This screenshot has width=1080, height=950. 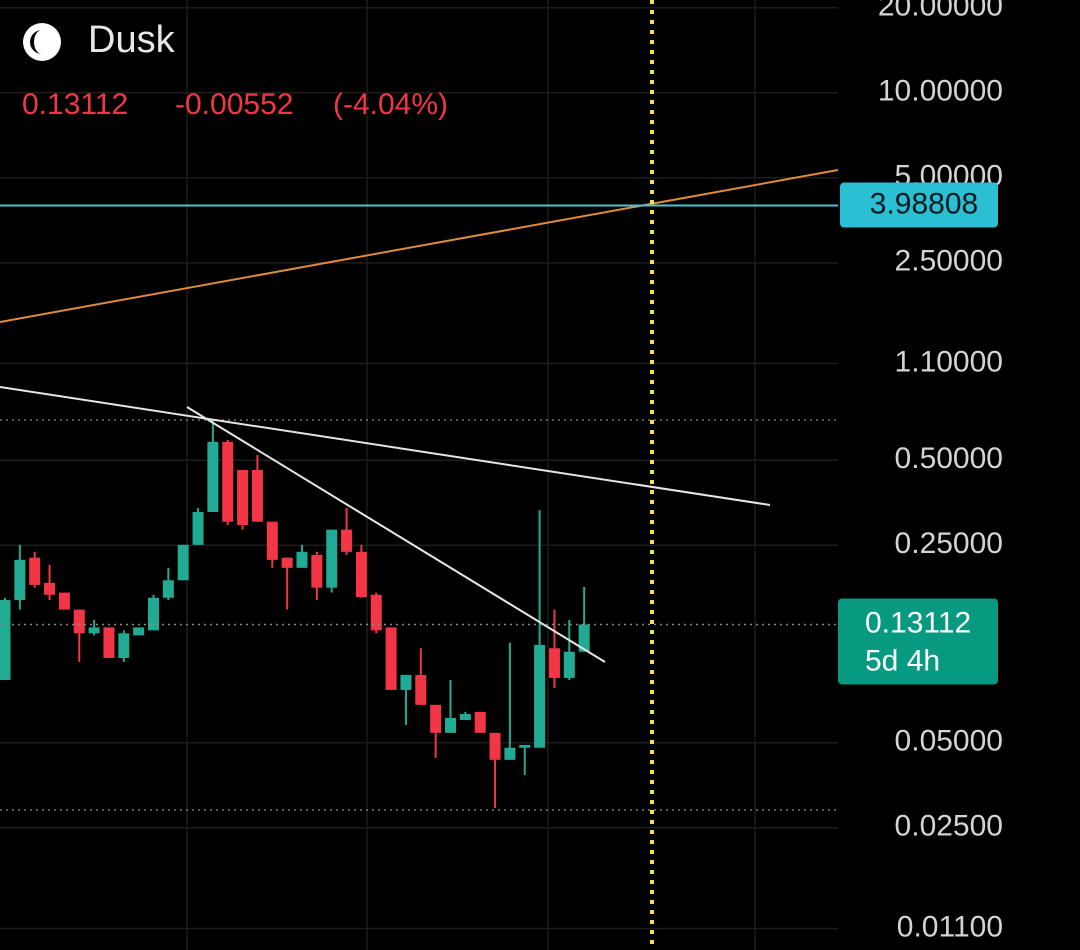 What do you see at coordinates (949, 826) in the screenshot?
I see `y-tick-label: 0.02500` at bounding box center [949, 826].